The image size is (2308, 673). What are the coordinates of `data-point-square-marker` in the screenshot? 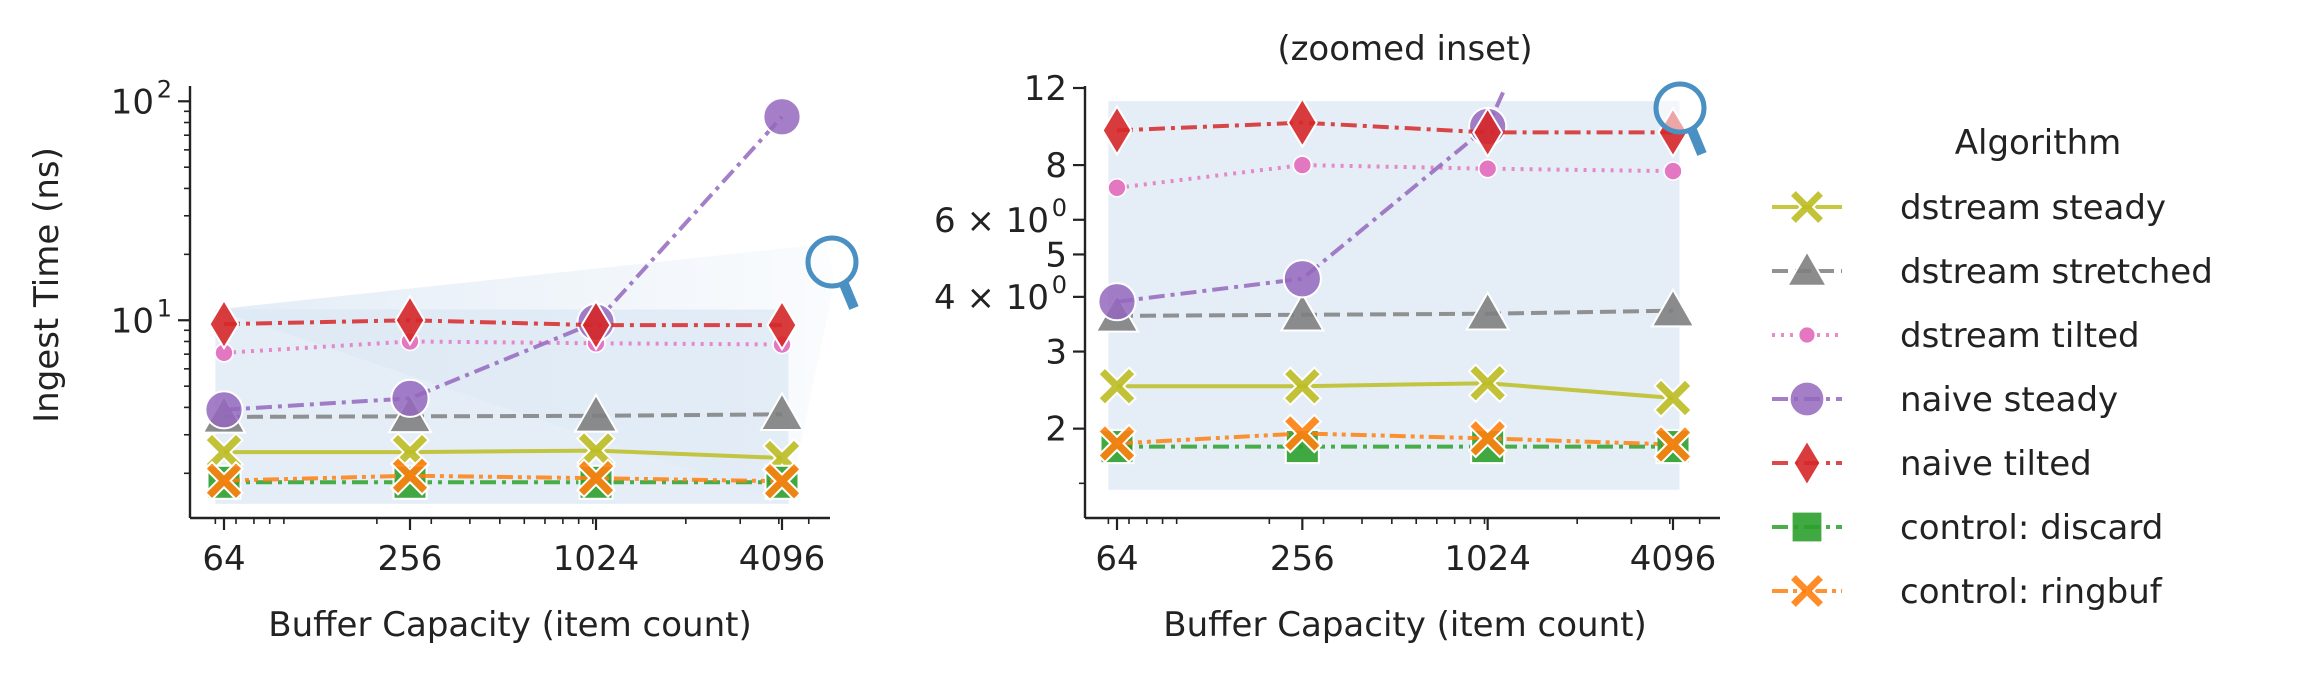 It's located at (1807, 527).